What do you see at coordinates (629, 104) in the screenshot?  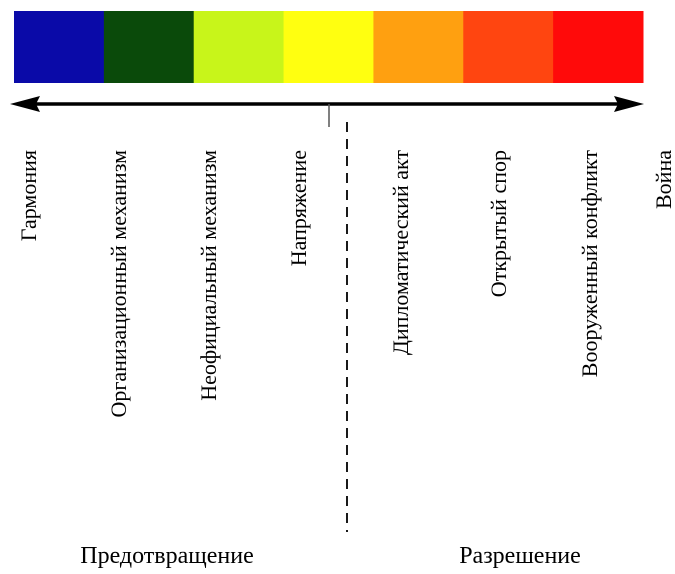 I see `right-arrowhead` at bounding box center [629, 104].